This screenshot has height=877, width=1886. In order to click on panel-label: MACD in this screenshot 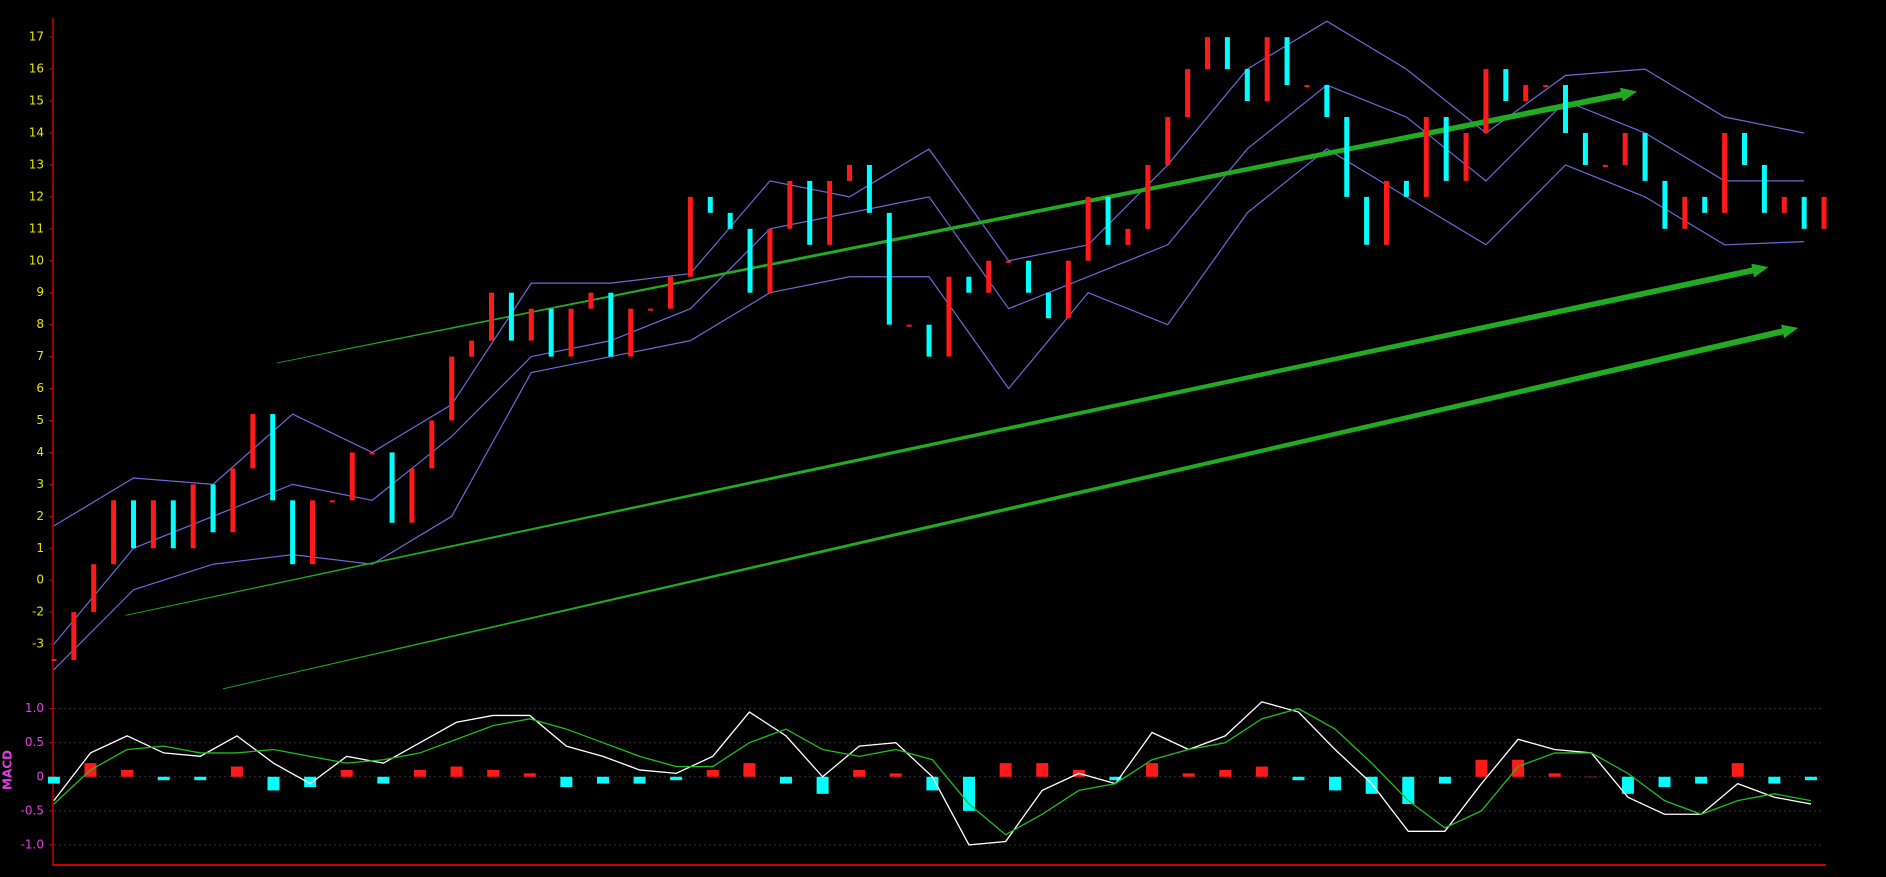, I will do `click(8, 770)`.